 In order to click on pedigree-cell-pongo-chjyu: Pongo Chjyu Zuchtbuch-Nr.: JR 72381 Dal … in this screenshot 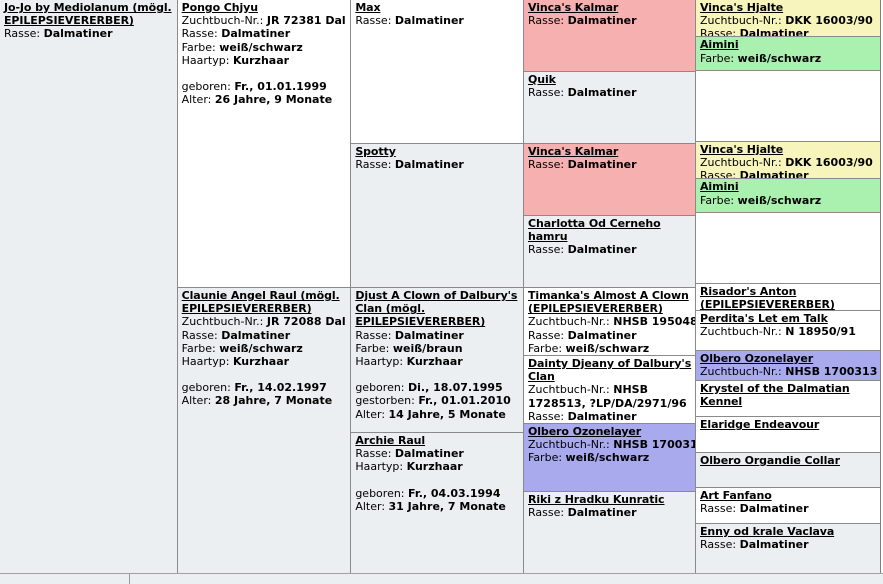, I will do `click(264, 144)`.